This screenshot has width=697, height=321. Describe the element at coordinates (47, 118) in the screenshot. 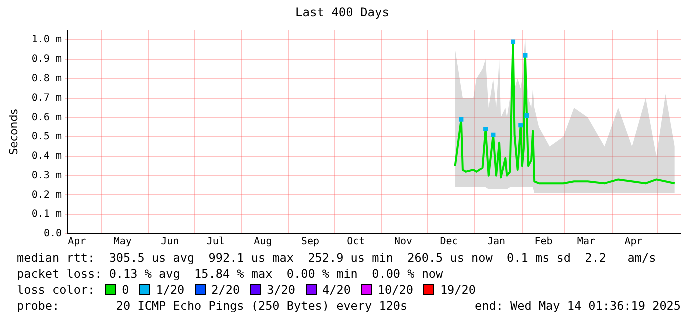

I see `y-tick-label: 0.6 m` at that location.